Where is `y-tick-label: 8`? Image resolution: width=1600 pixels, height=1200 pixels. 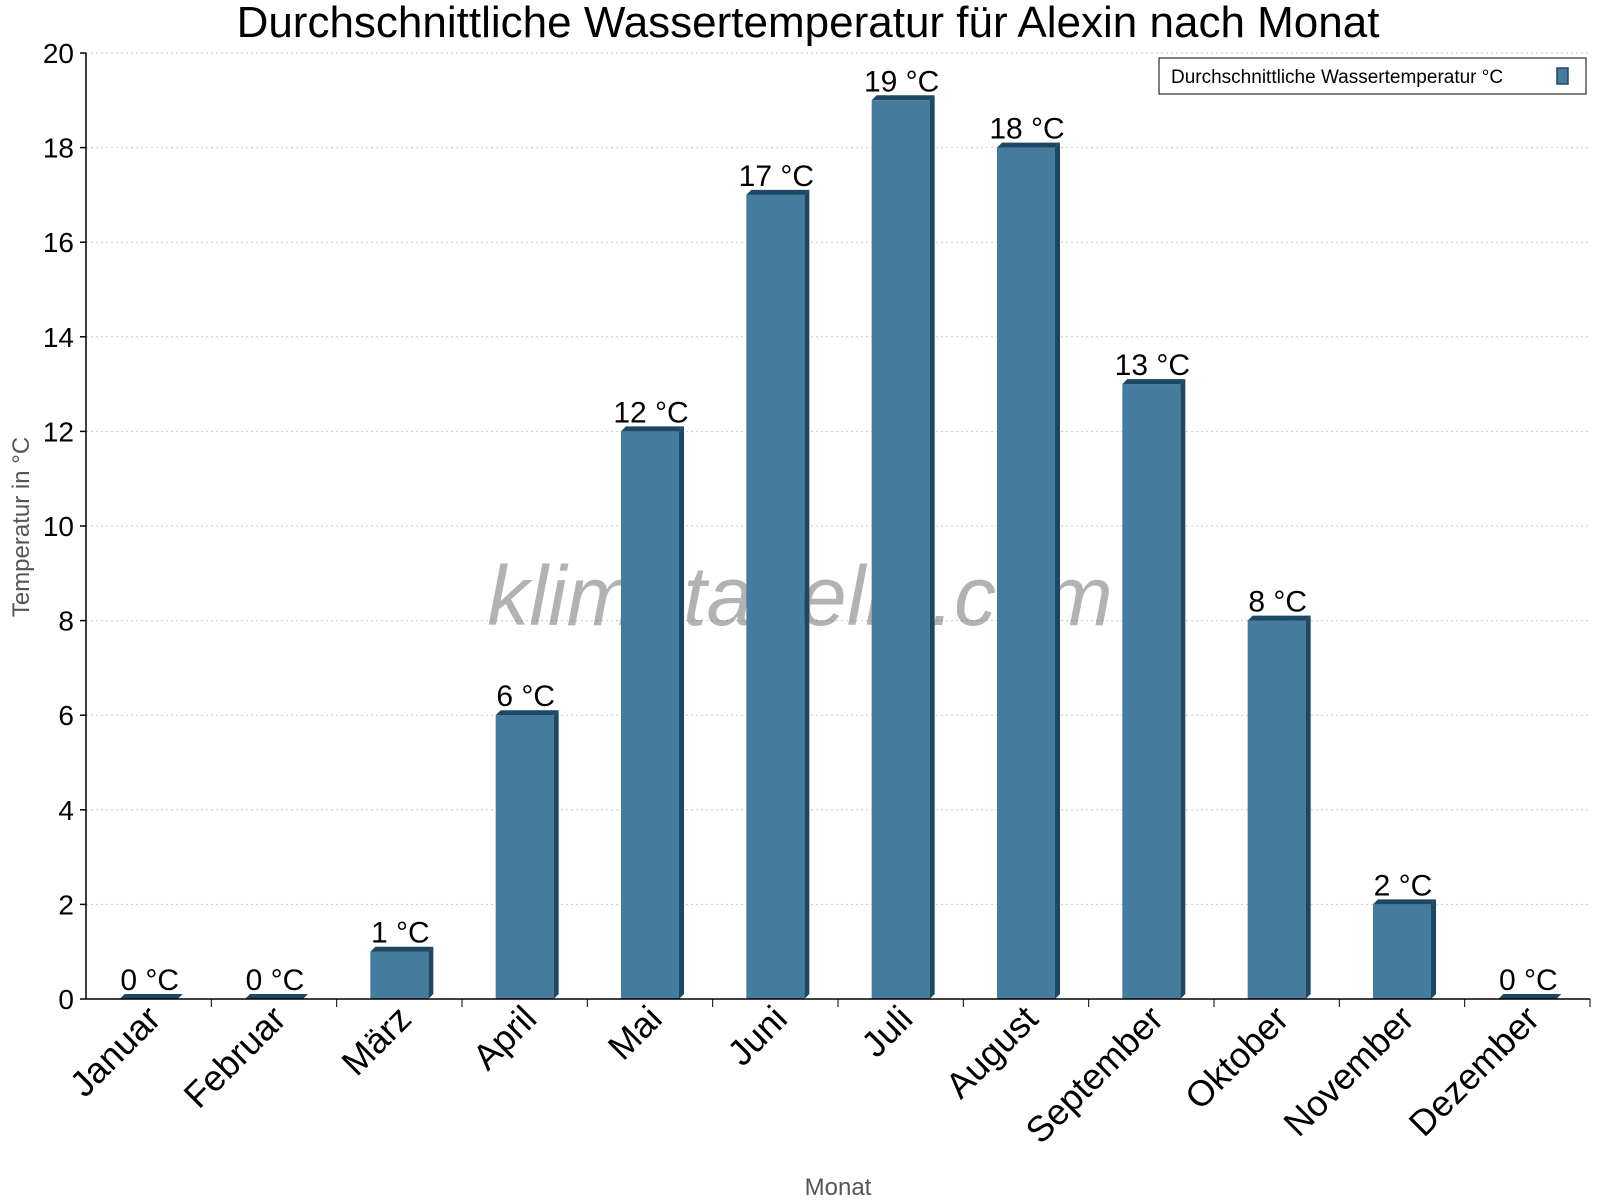
y-tick-label: 8 is located at coordinates (66, 621).